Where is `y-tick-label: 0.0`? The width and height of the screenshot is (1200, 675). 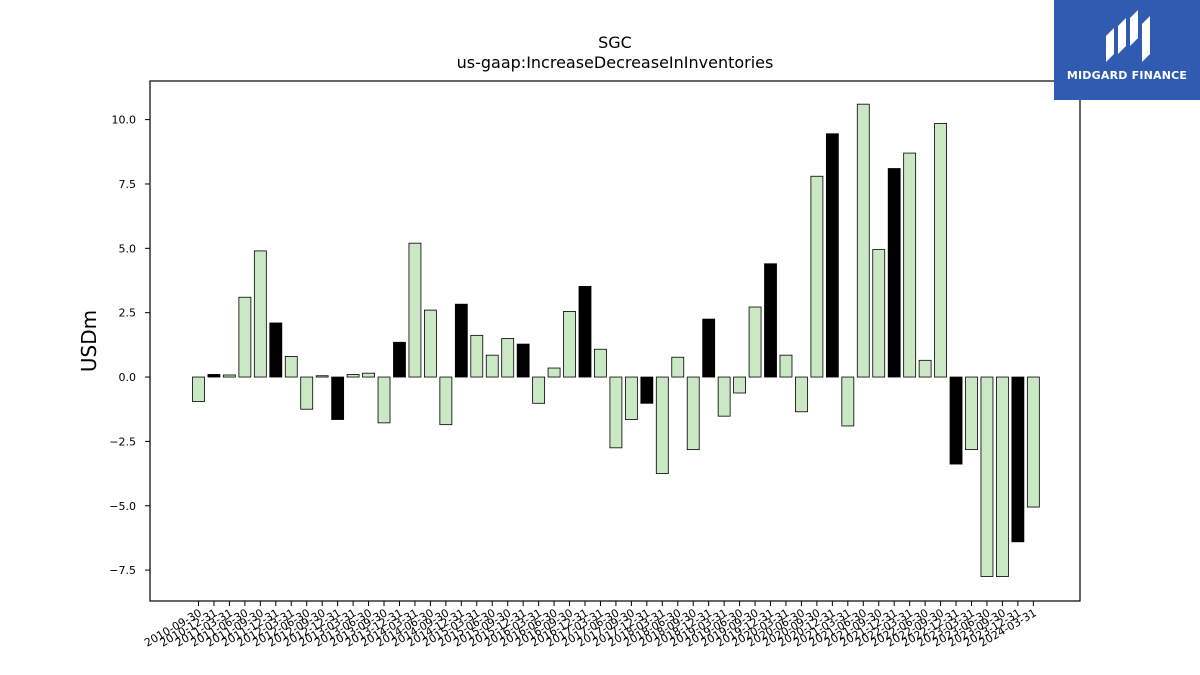
y-tick-label: 0.0 is located at coordinates (128, 377).